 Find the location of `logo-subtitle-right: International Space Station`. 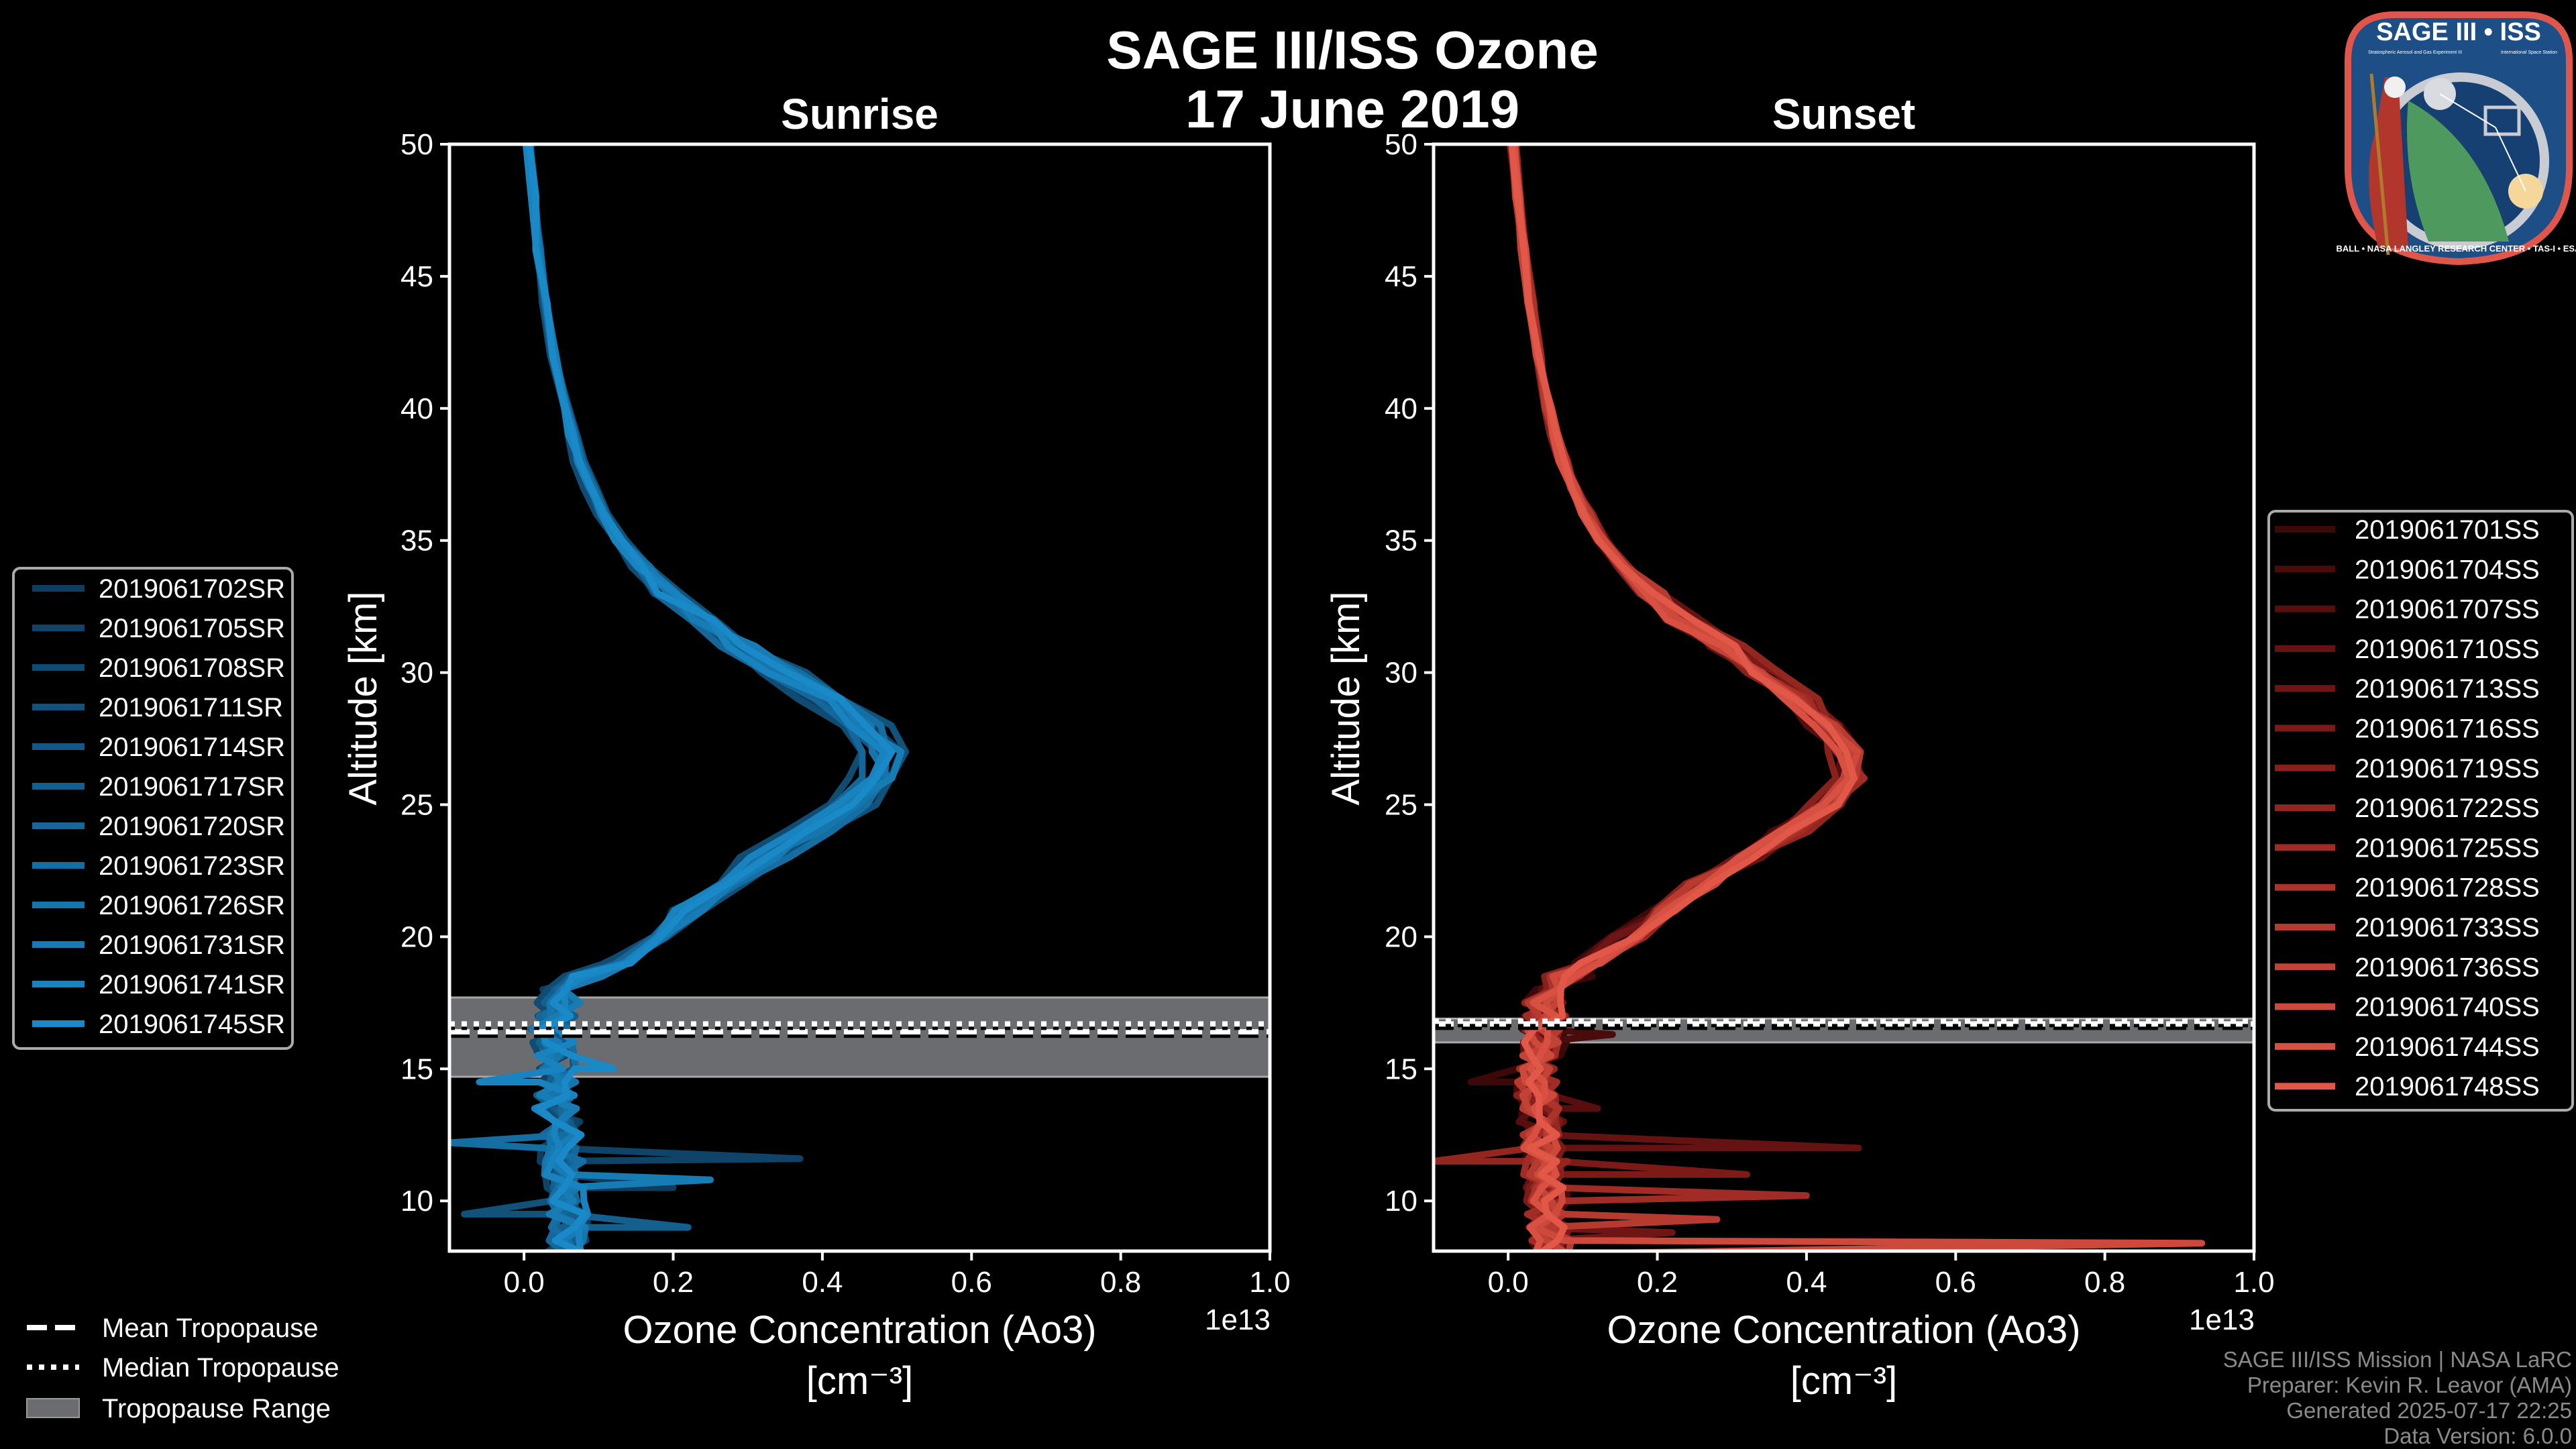

logo-subtitle-right: International Space Station is located at coordinates (2529, 52).